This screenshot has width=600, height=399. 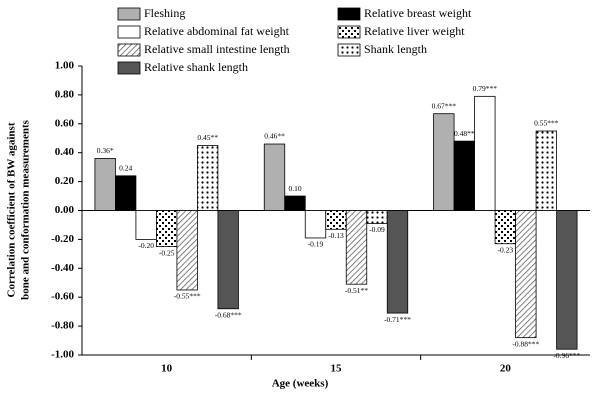 What do you see at coordinates (65, 94) in the screenshot?
I see `y-tick-label: 0.80` at bounding box center [65, 94].